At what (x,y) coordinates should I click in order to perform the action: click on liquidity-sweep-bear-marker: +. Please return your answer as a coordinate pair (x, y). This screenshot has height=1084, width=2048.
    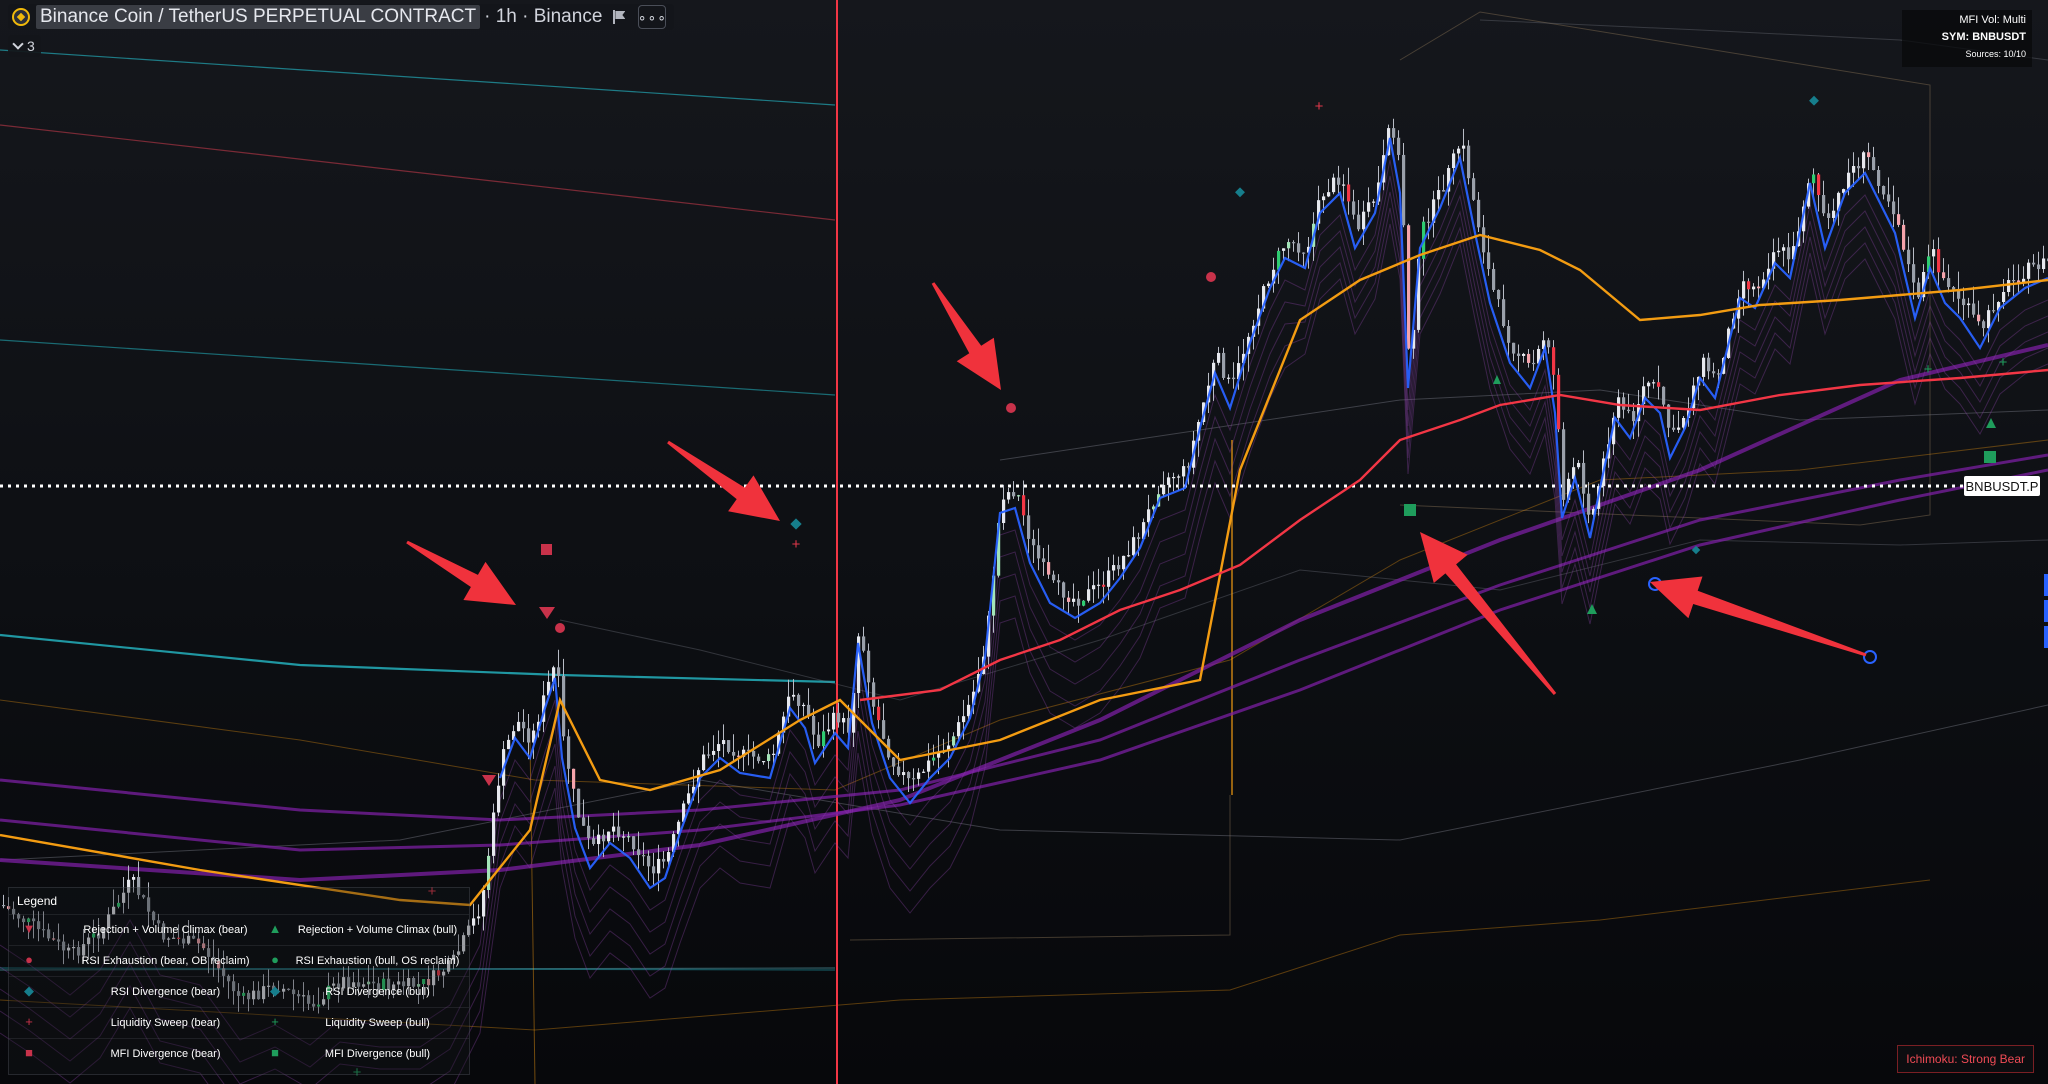
    Looking at the image, I should click on (796, 544).